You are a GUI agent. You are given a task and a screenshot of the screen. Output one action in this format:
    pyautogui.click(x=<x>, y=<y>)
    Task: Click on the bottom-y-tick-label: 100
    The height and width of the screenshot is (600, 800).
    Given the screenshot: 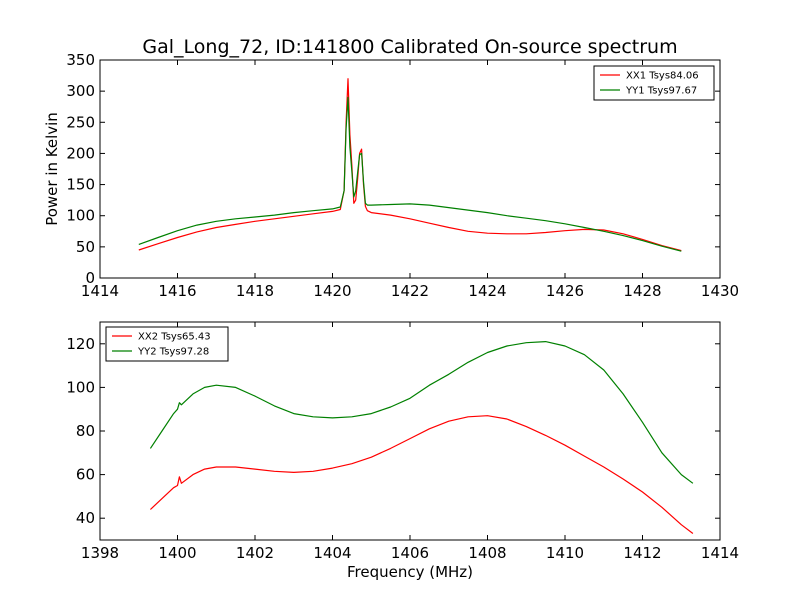 What is the action you would take?
    pyautogui.click(x=80, y=387)
    